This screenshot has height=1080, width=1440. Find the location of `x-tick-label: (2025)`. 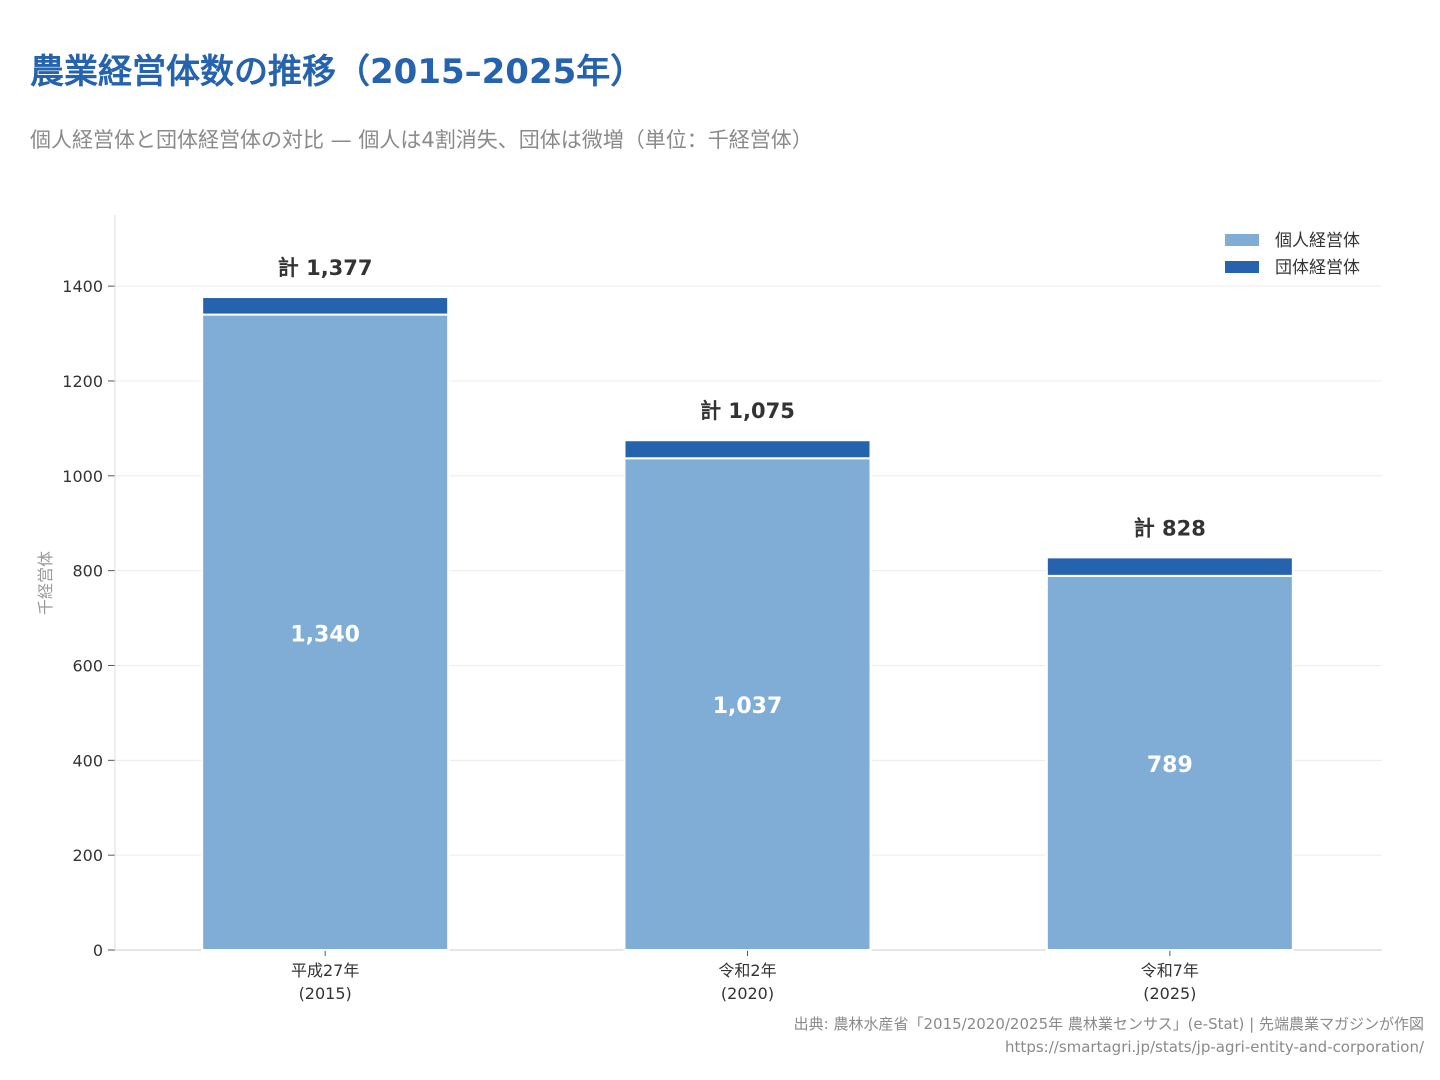

x-tick-label: (2025) is located at coordinates (1169, 993).